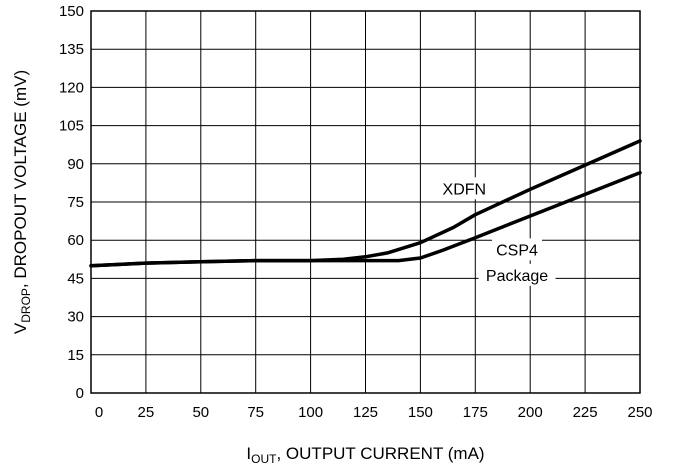 The height and width of the screenshot is (470, 676). Describe the element at coordinates (22, 202) in the screenshot. I see `y-axis-label: VDROP, DROPOUT VOLTAGE (mV)` at that location.